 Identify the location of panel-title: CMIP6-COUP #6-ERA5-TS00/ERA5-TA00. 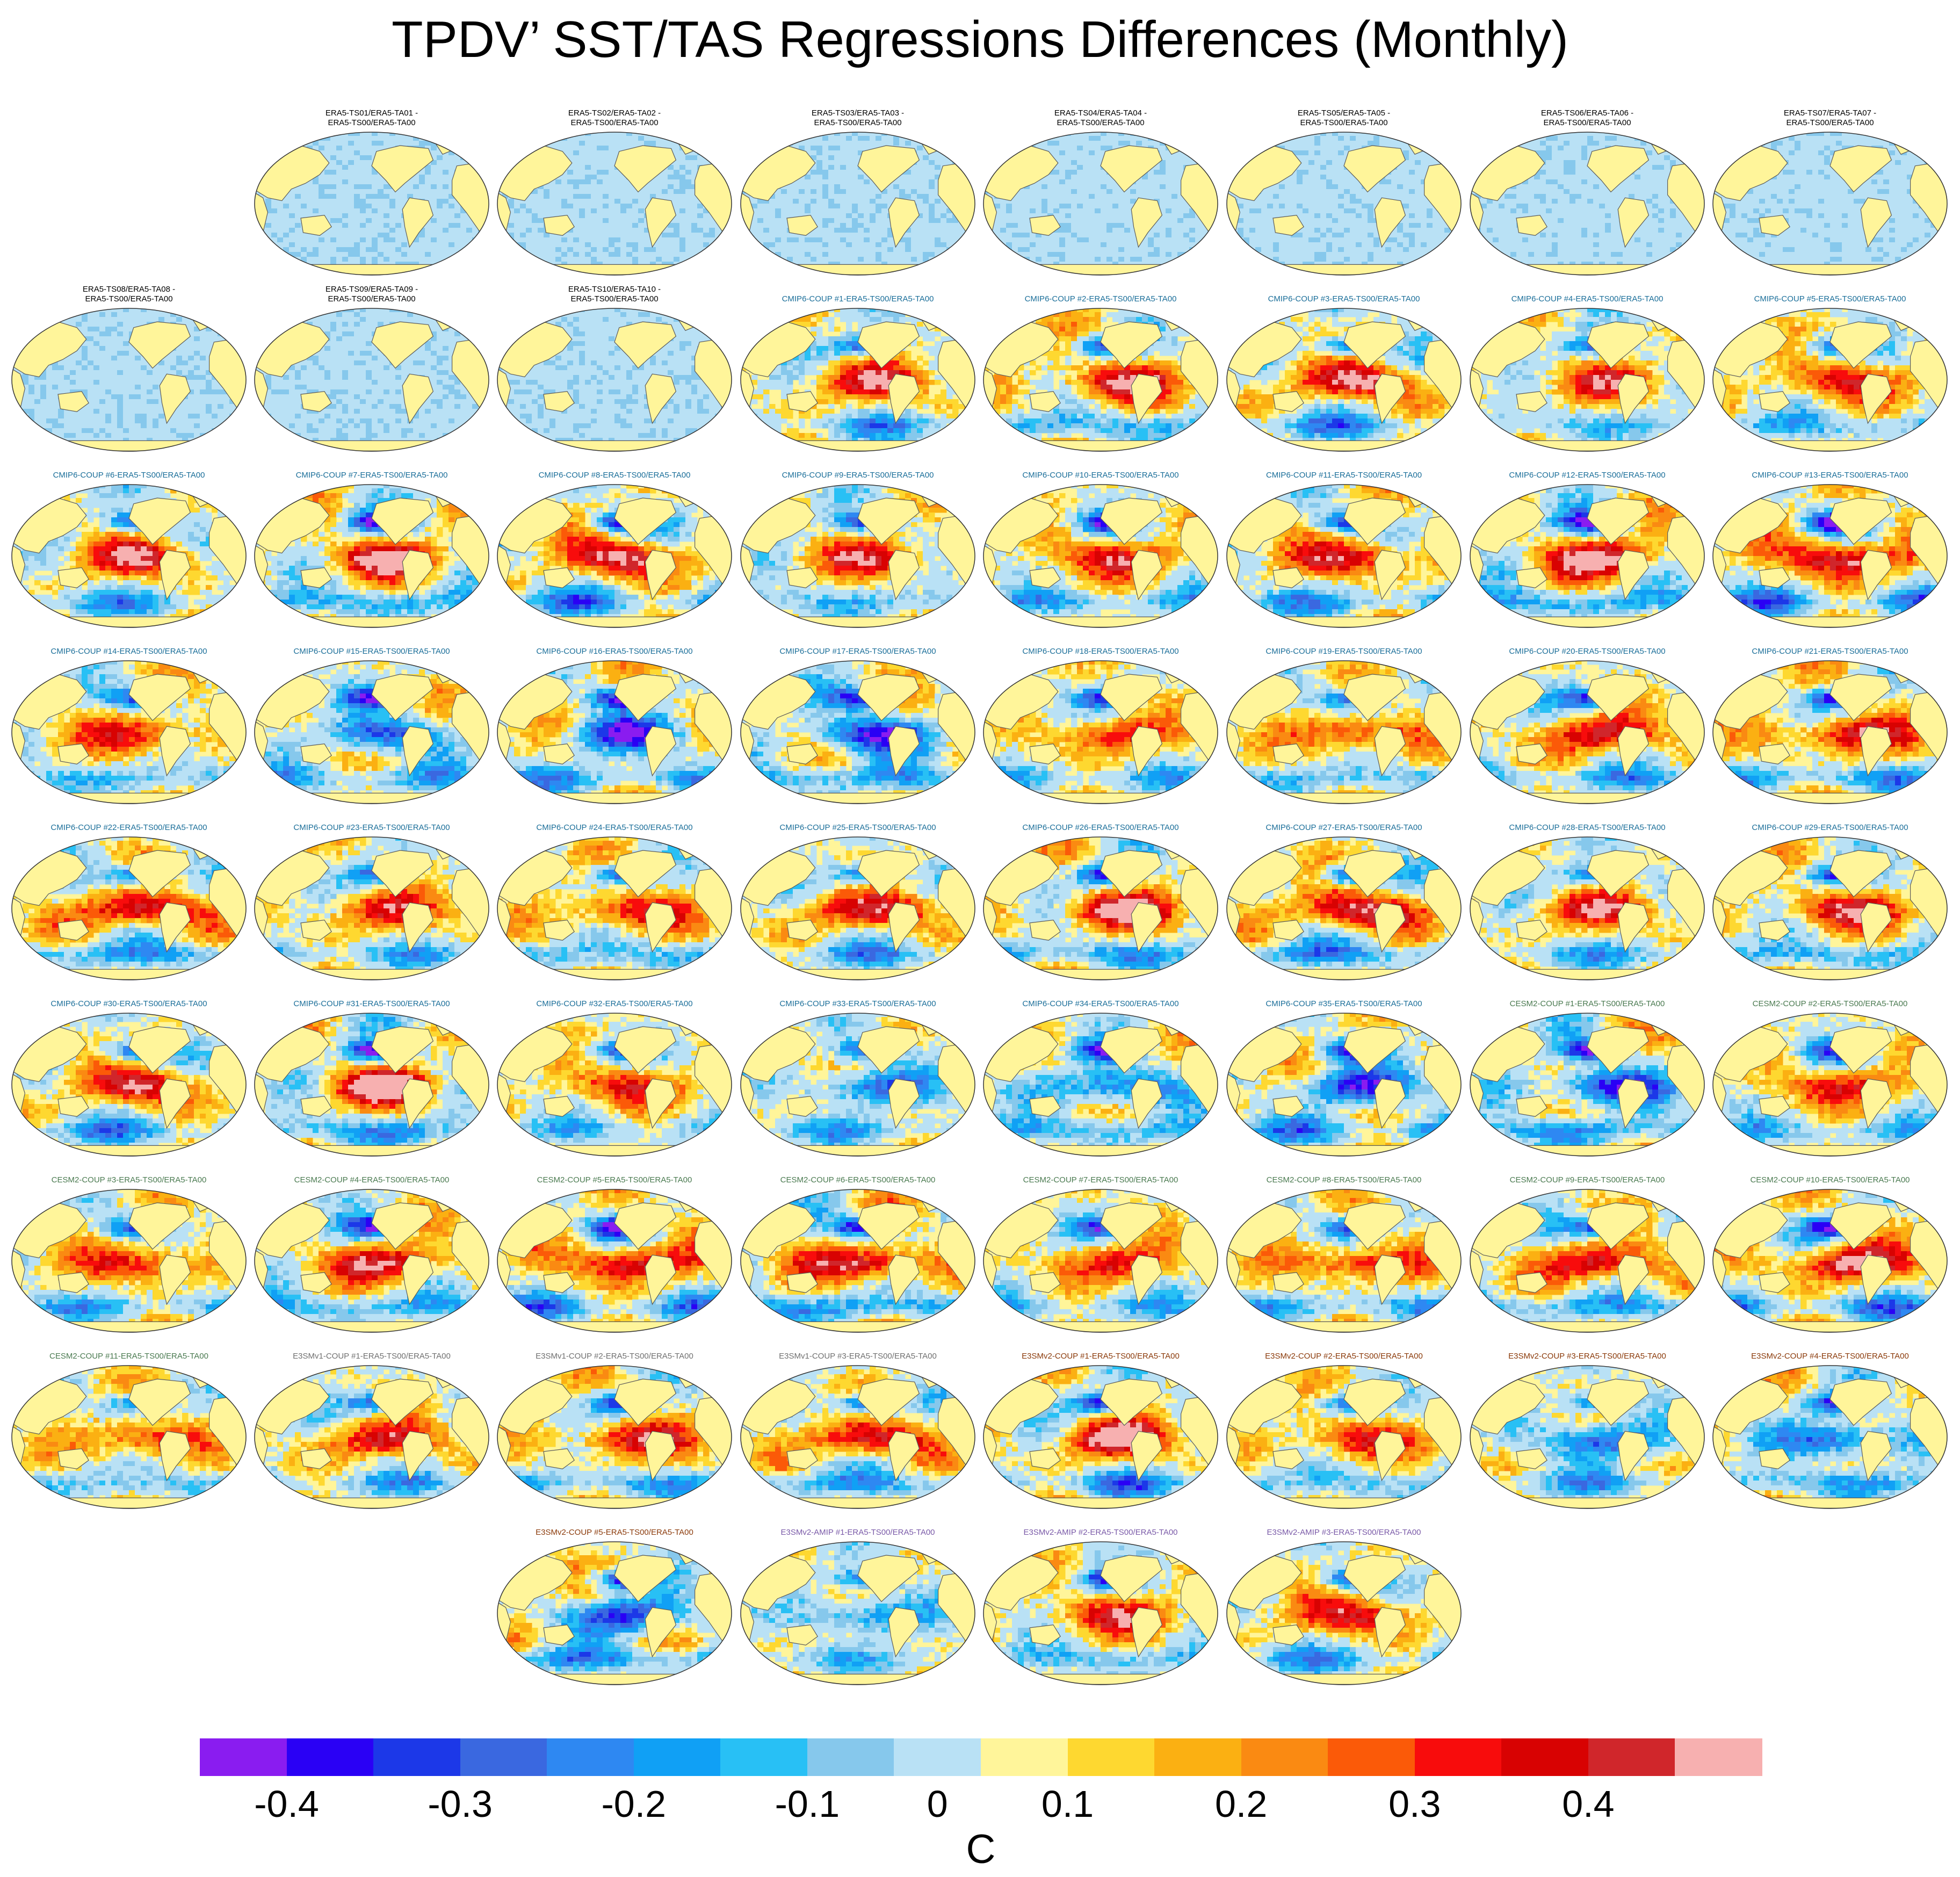
(129, 476).